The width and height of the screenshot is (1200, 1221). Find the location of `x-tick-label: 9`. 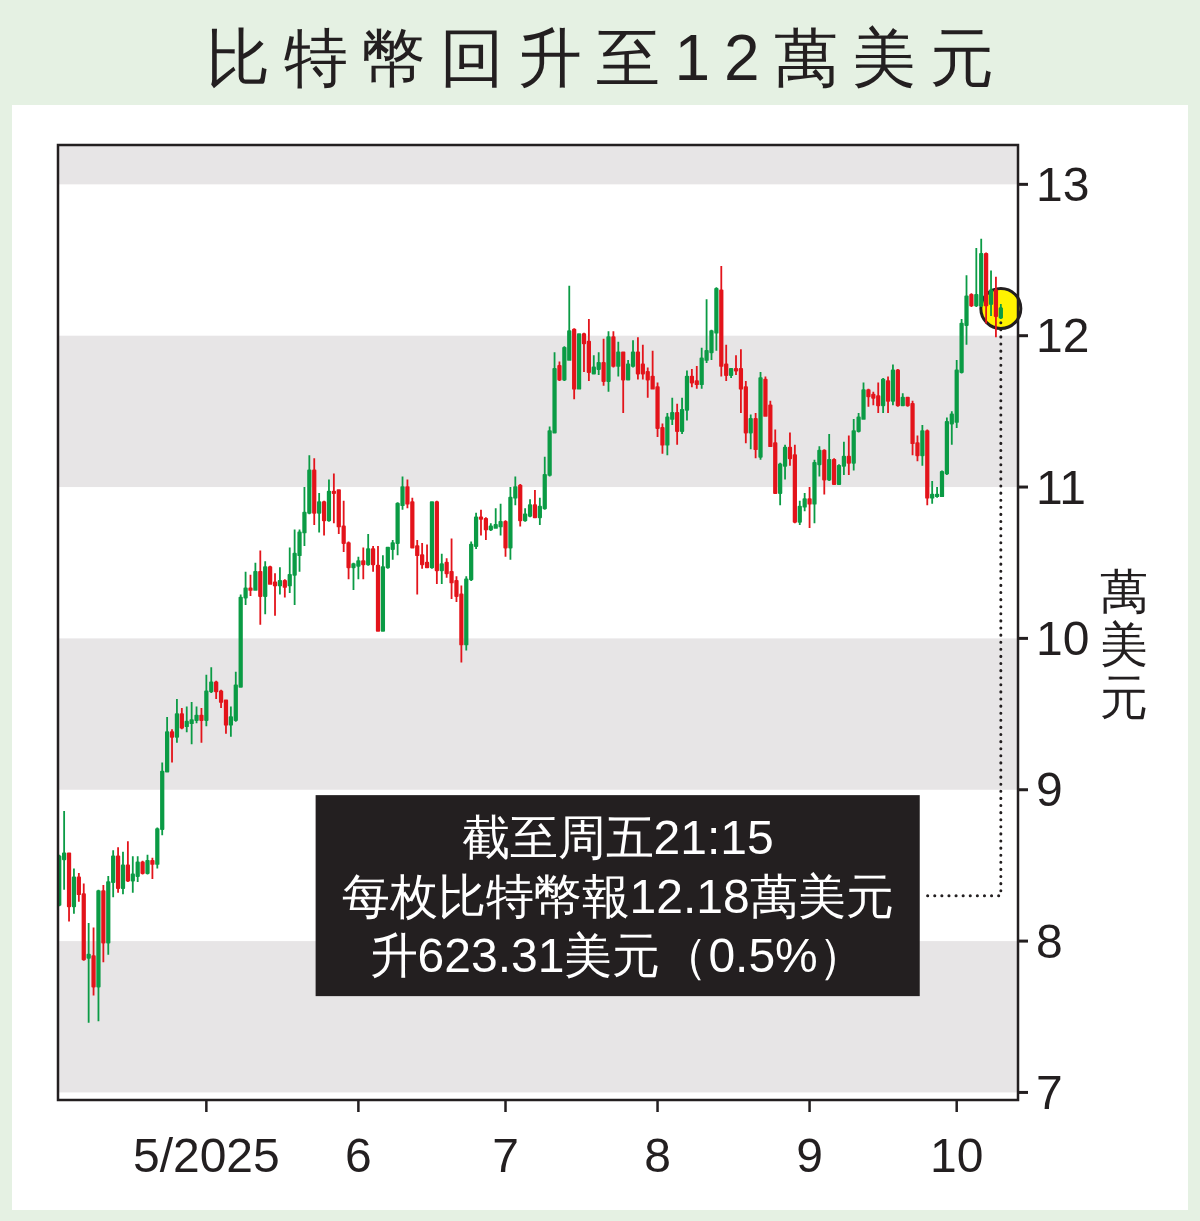

x-tick-label: 9 is located at coordinates (809, 1155).